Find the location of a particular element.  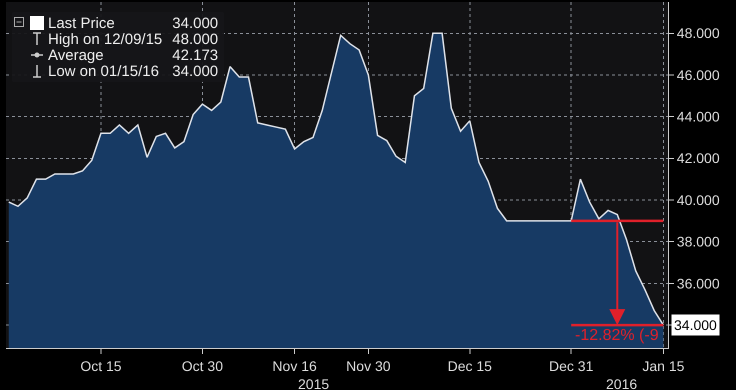

y-tick-label: 36.000 is located at coordinates (698, 283).